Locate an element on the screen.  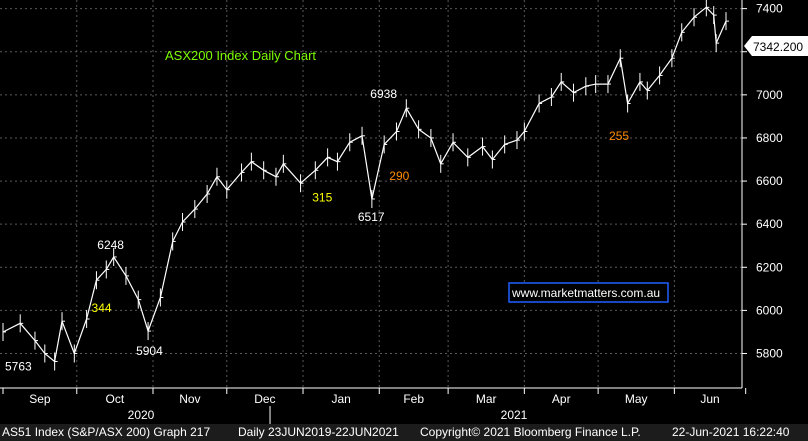
x-axis: Sep Oct Nov Dec Jan Feb Mar Apr May Jun 2020 2021 is located at coordinates (373, 405).